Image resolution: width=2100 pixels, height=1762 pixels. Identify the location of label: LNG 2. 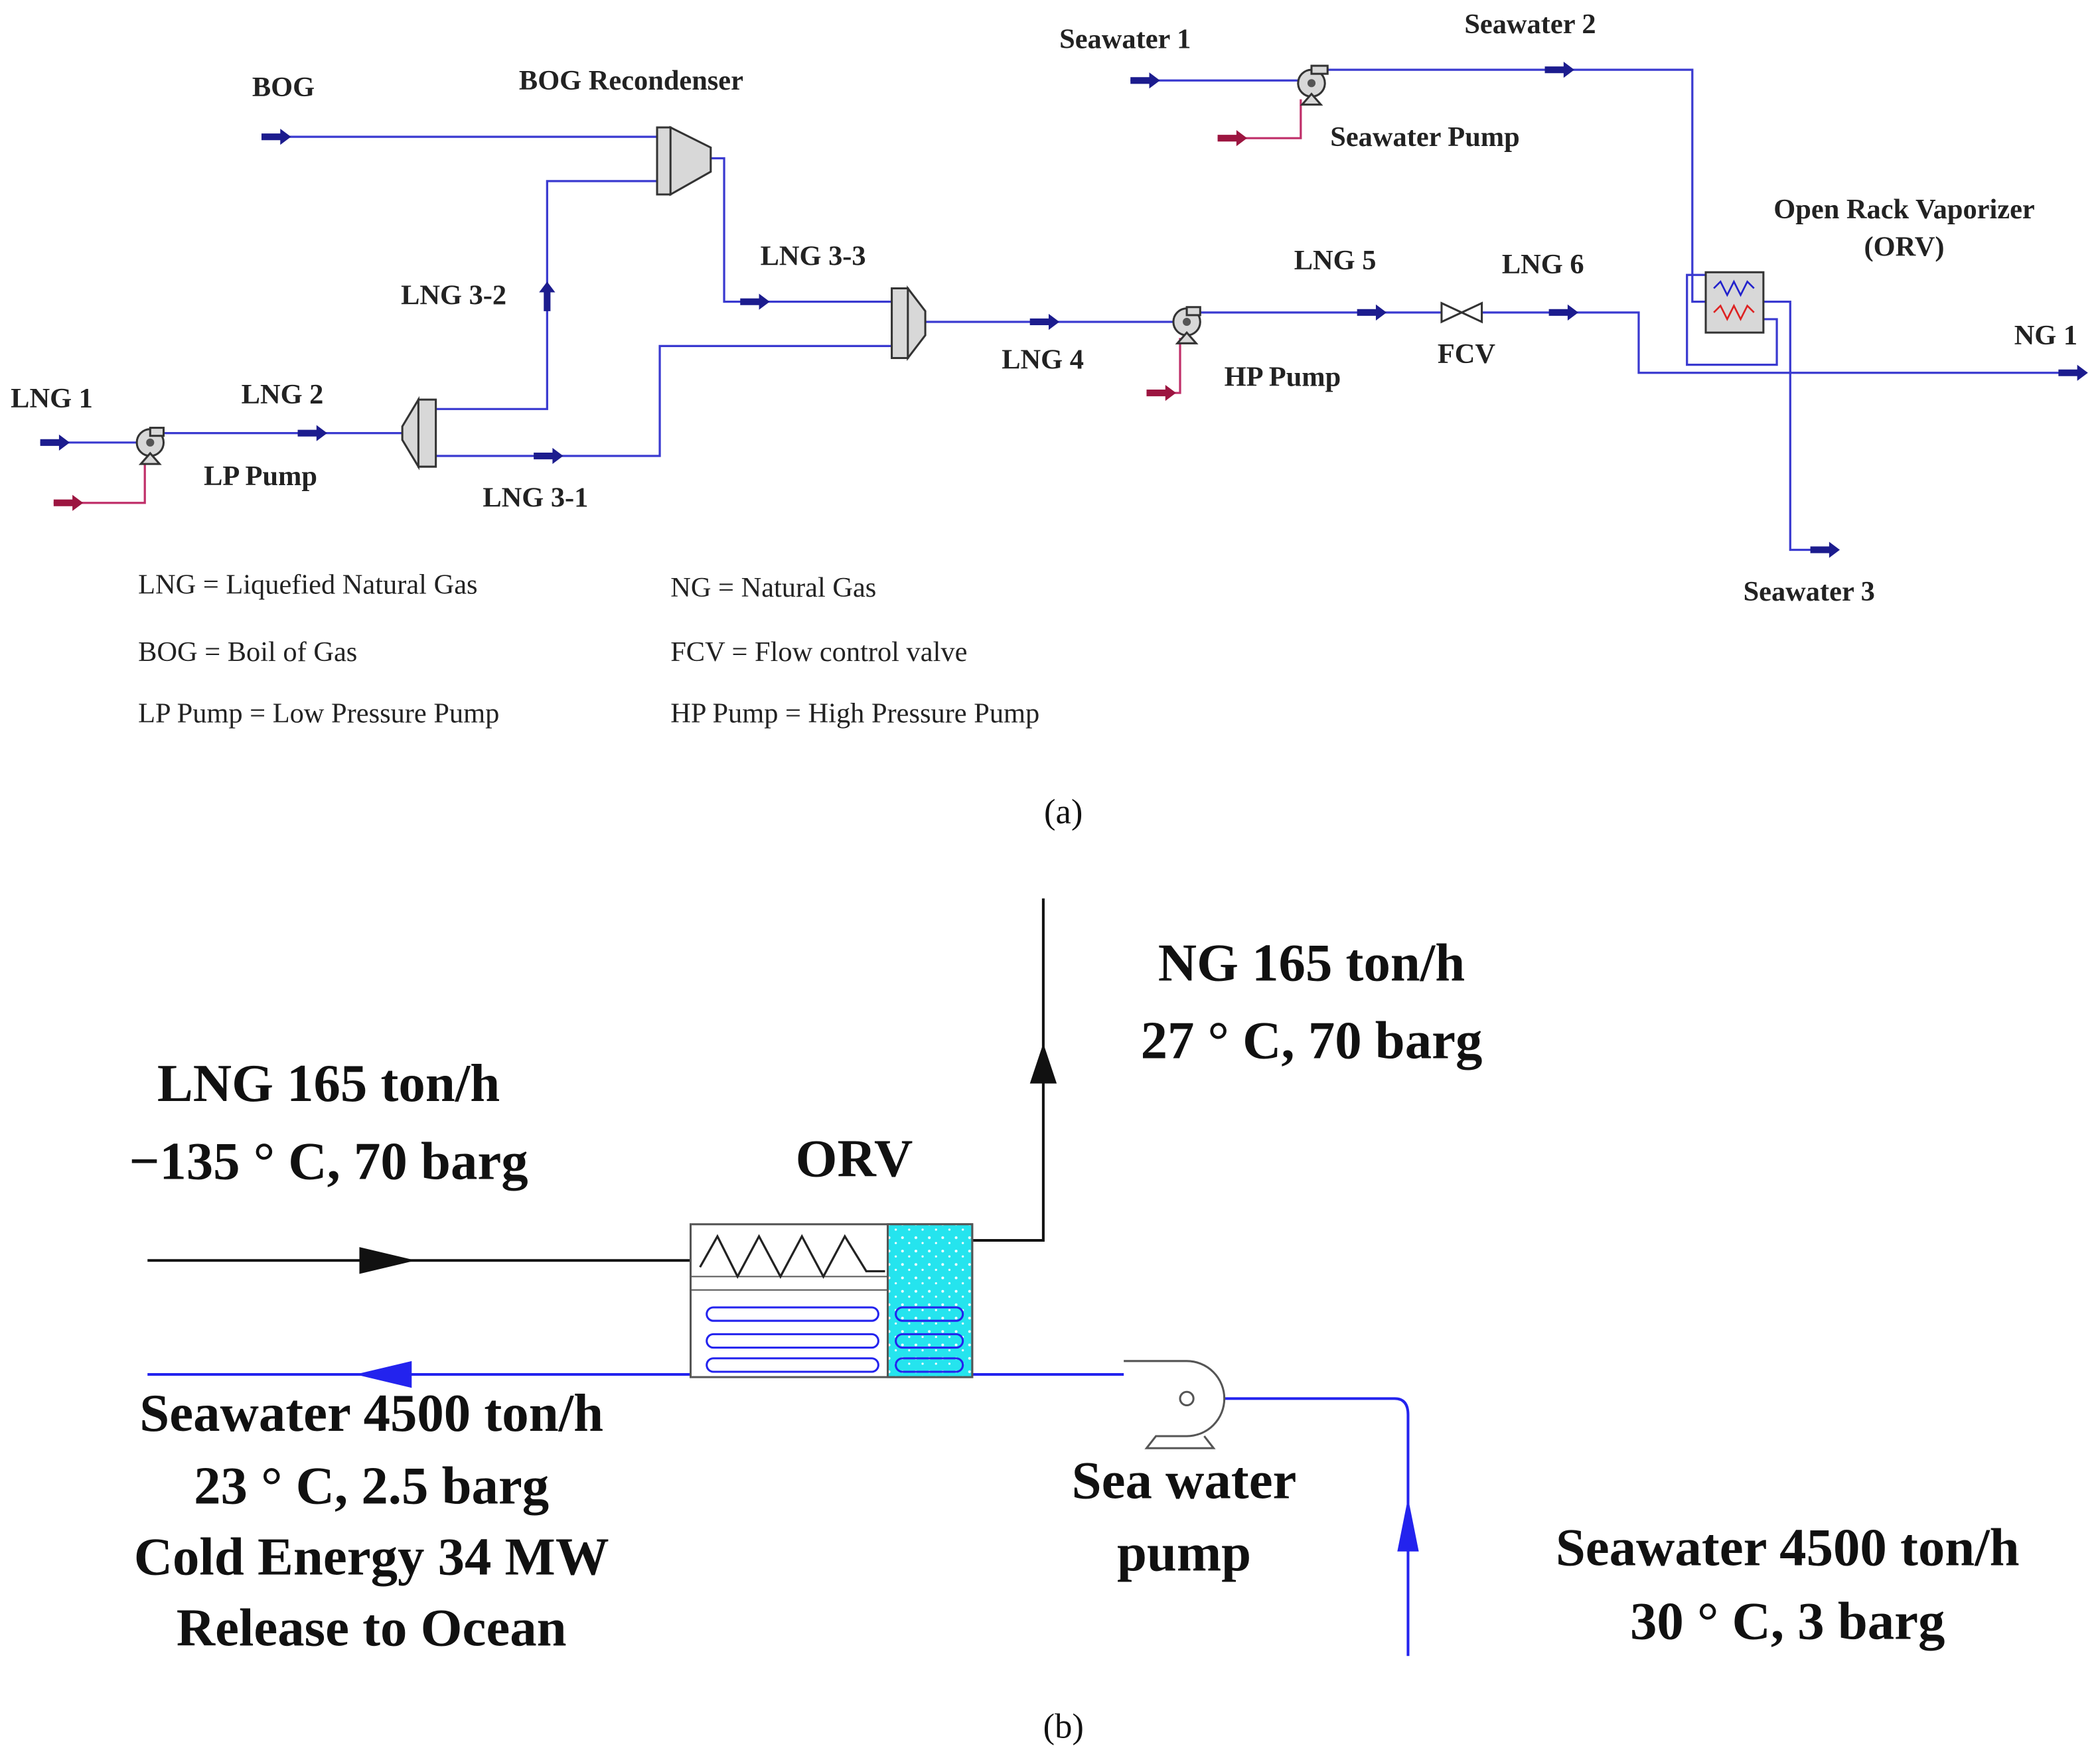
(283, 394).